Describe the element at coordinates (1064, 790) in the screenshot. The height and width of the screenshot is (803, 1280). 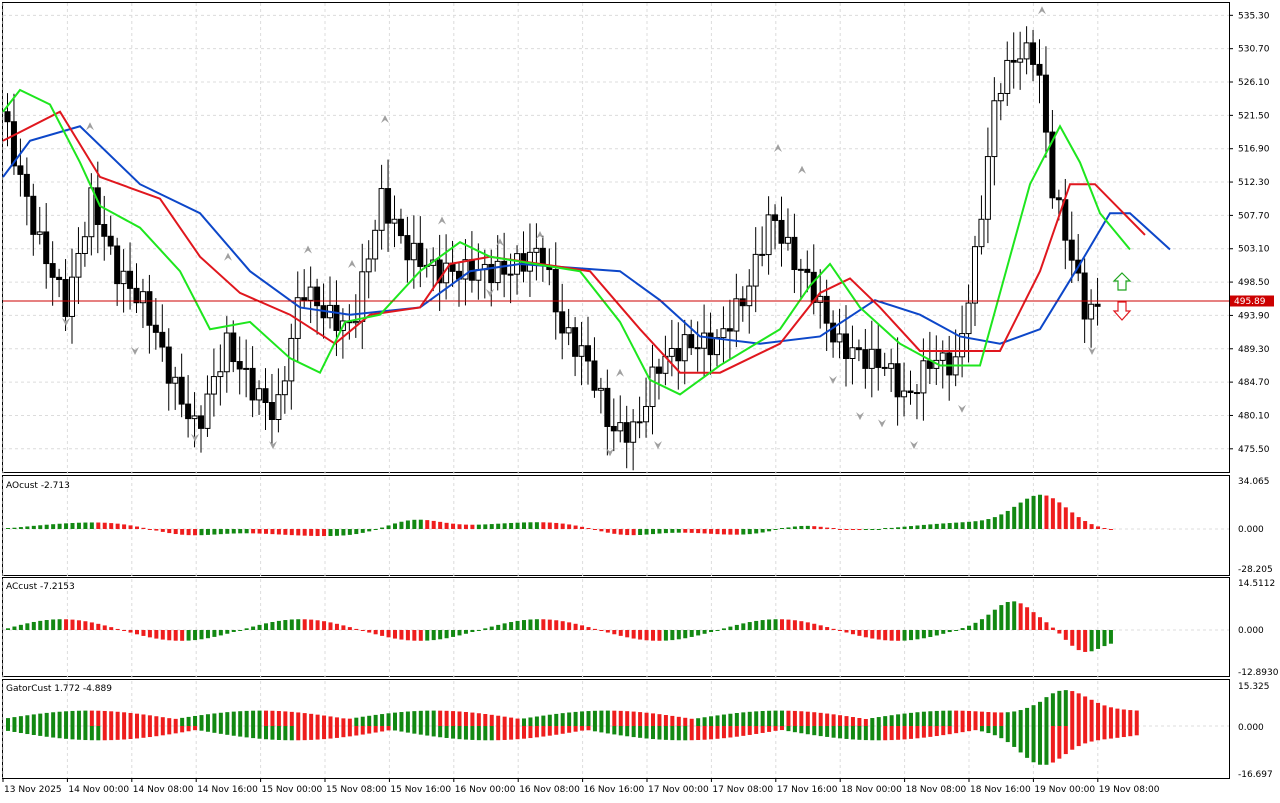
I see `time-tick-label: 19 Nov 00:00` at that location.